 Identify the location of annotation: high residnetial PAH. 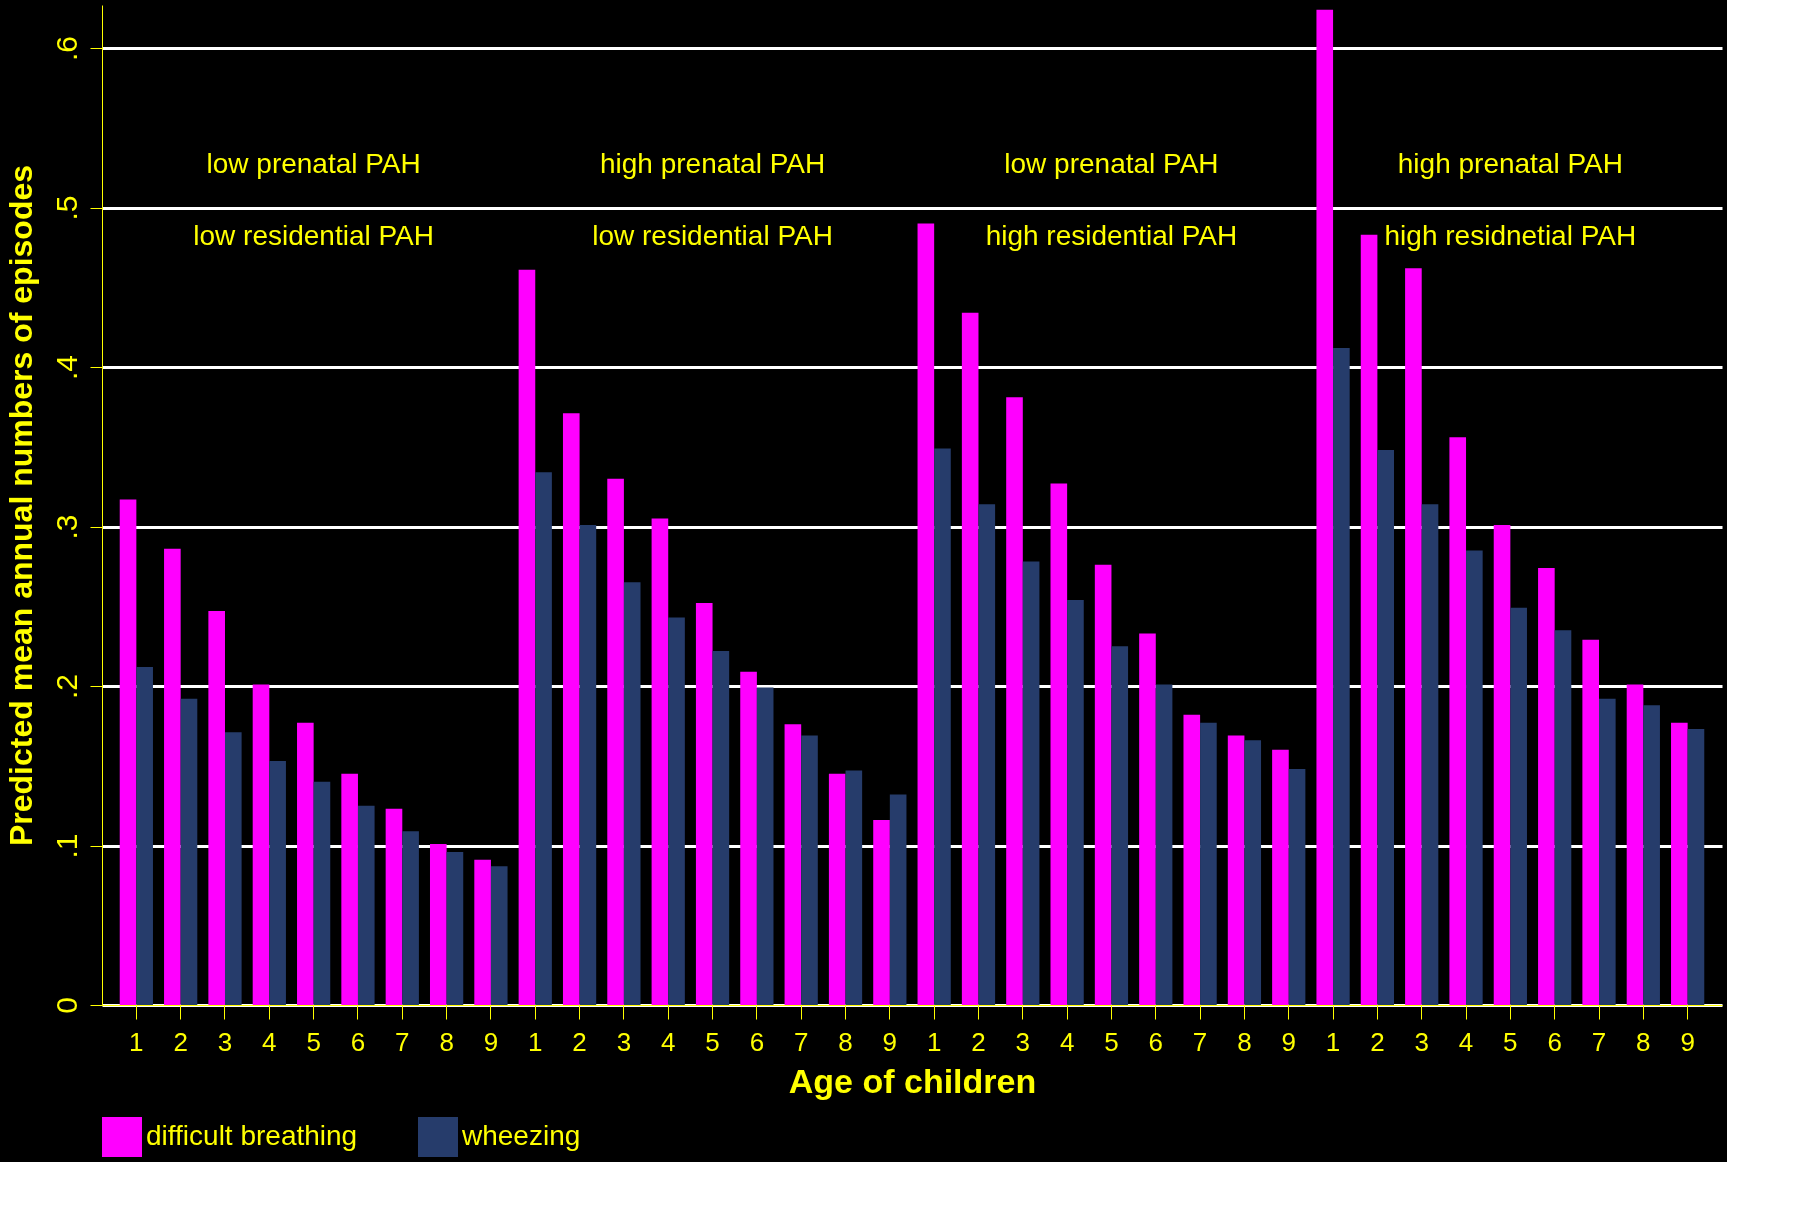
(1510, 235).